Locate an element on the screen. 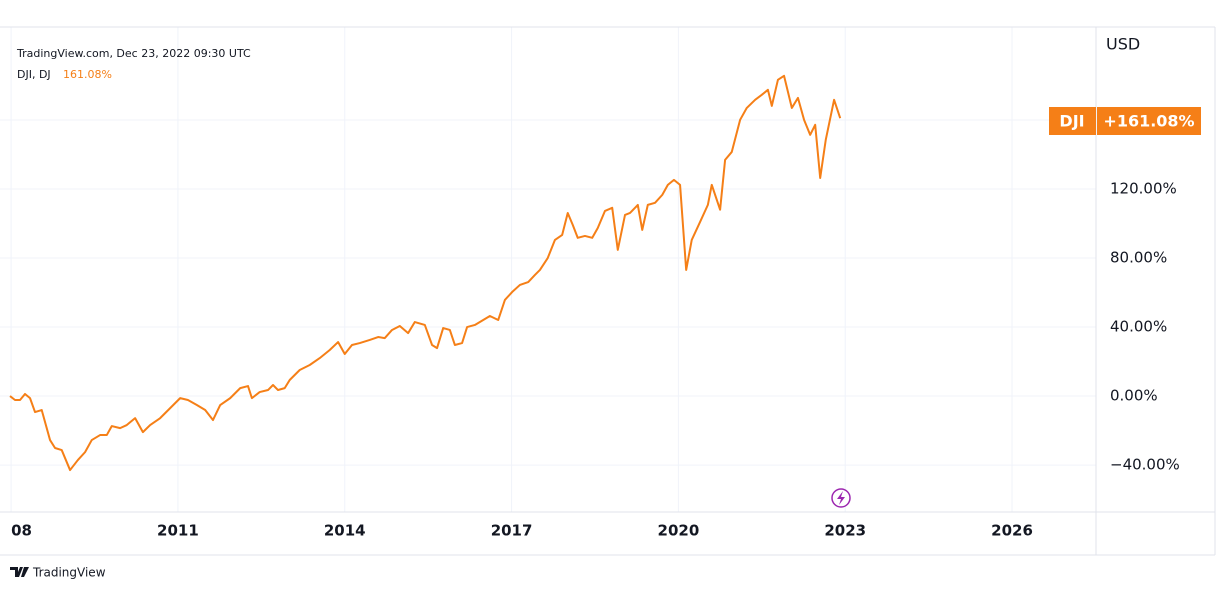 This screenshot has height=590, width=1226. badge-value: +161.08% is located at coordinates (1148, 121).